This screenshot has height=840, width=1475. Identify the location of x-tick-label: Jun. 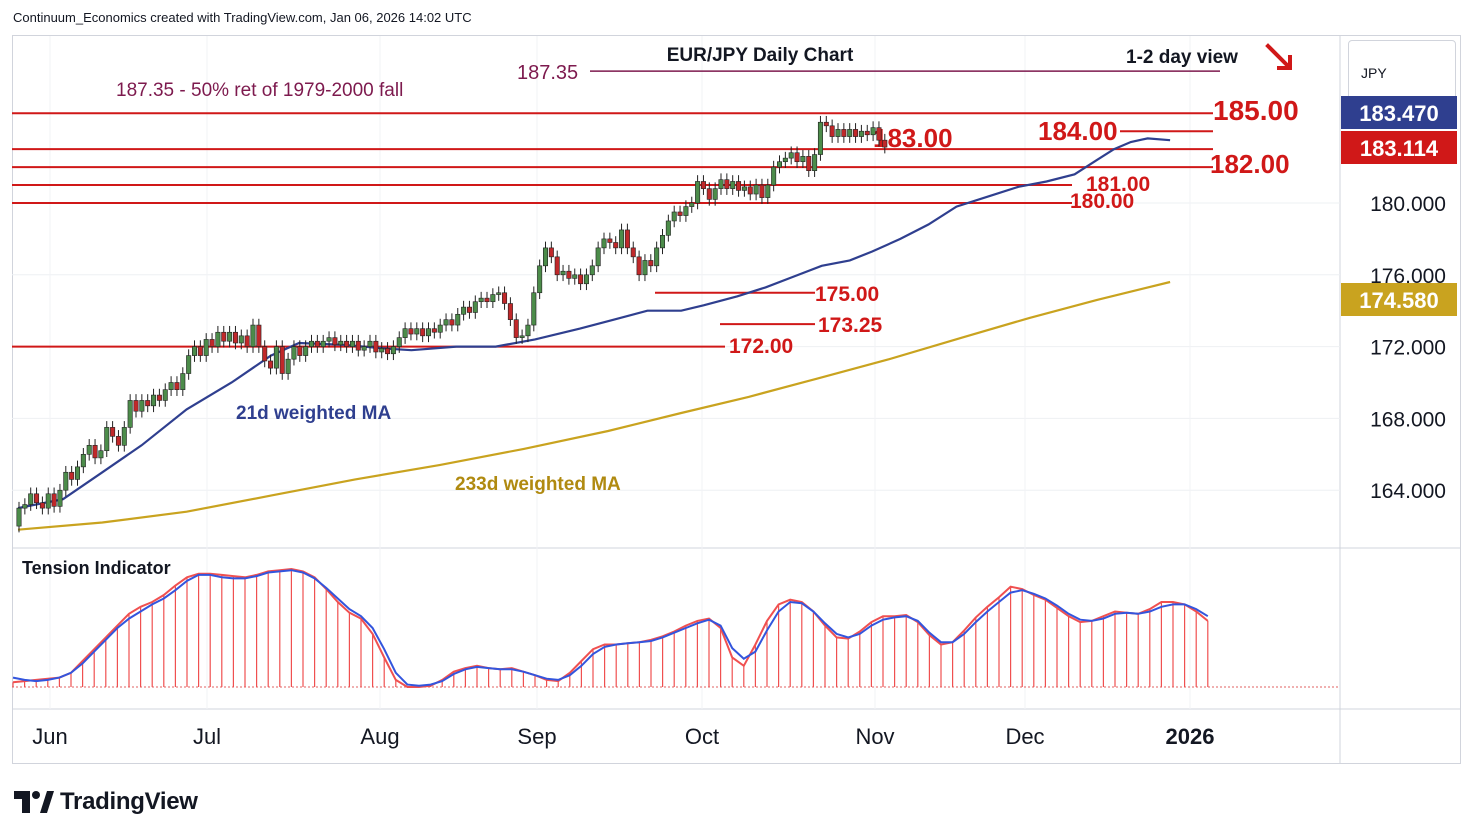
(49, 736).